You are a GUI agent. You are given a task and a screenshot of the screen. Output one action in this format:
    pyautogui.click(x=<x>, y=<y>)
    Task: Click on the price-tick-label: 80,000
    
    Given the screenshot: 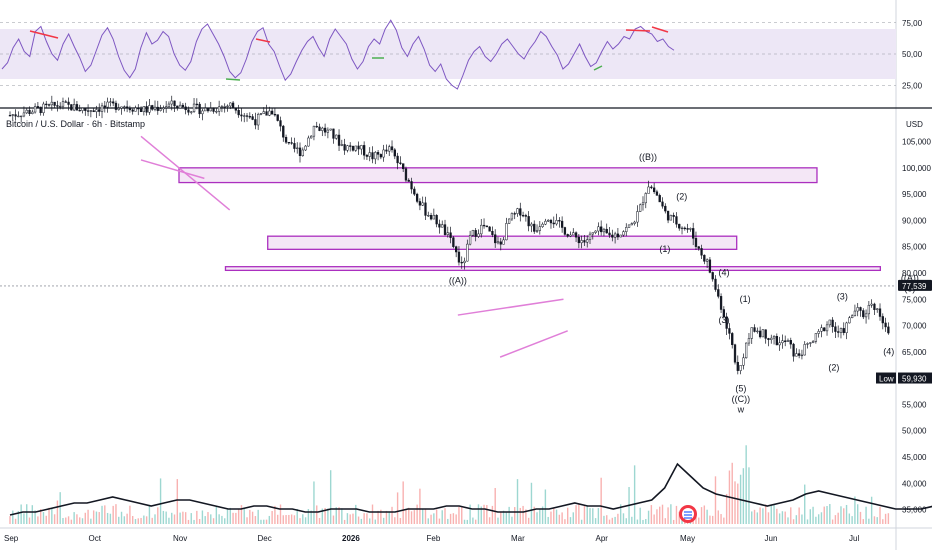 What is the action you would take?
    pyautogui.click(x=914, y=273)
    